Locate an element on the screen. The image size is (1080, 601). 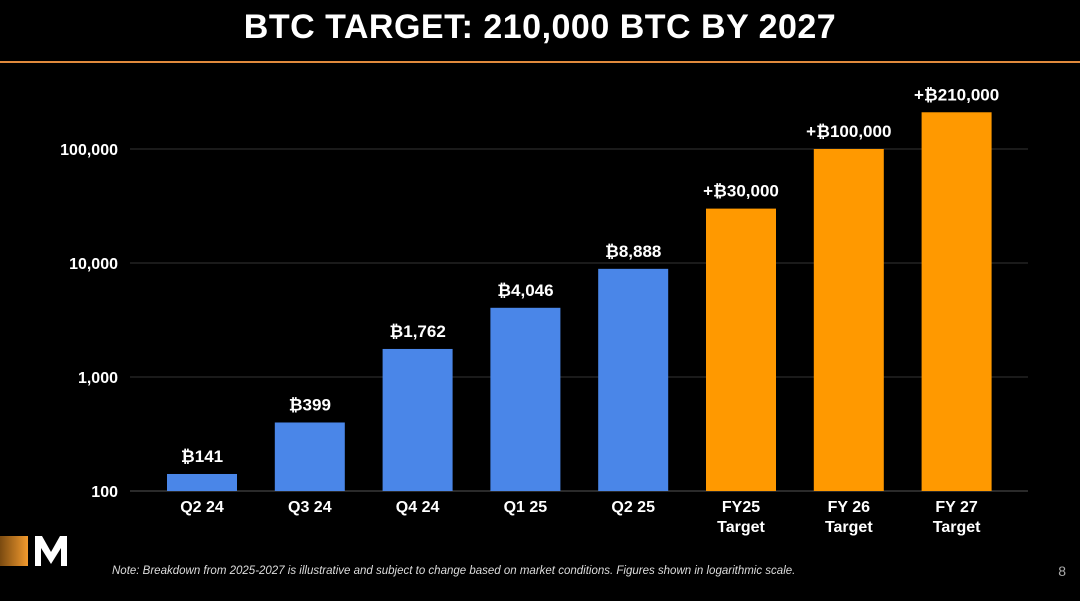
x-tick-label: Q4 24 is located at coordinates (418, 507).